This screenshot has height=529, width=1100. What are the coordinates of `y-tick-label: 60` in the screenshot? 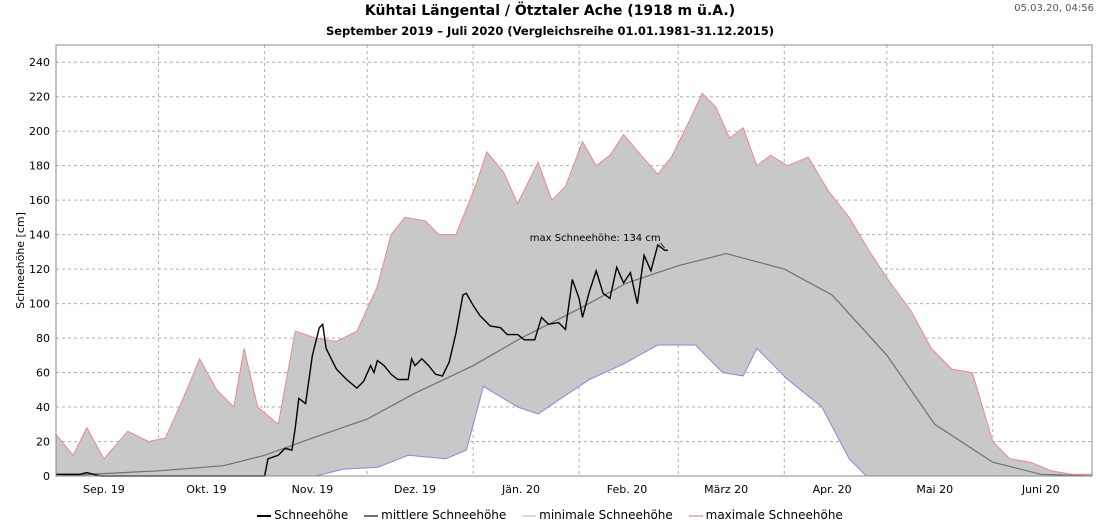 It's located at (43, 373).